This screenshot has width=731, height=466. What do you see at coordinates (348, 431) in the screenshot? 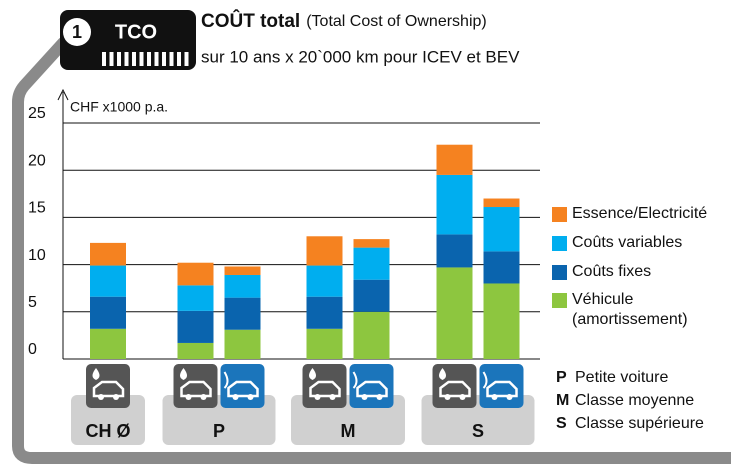
I see `x-tick-label: M` at bounding box center [348, 431].